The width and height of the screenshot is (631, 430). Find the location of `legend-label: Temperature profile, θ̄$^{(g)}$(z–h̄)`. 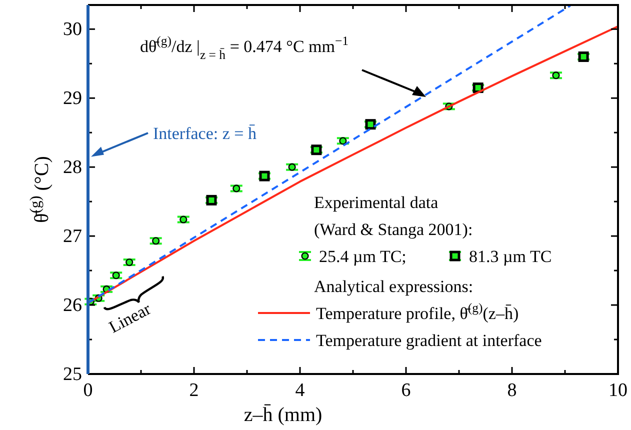

legend-label: Temperature profile, θ̄$^{(g)}$(z–h̄) is located at coordinates (417, 312).